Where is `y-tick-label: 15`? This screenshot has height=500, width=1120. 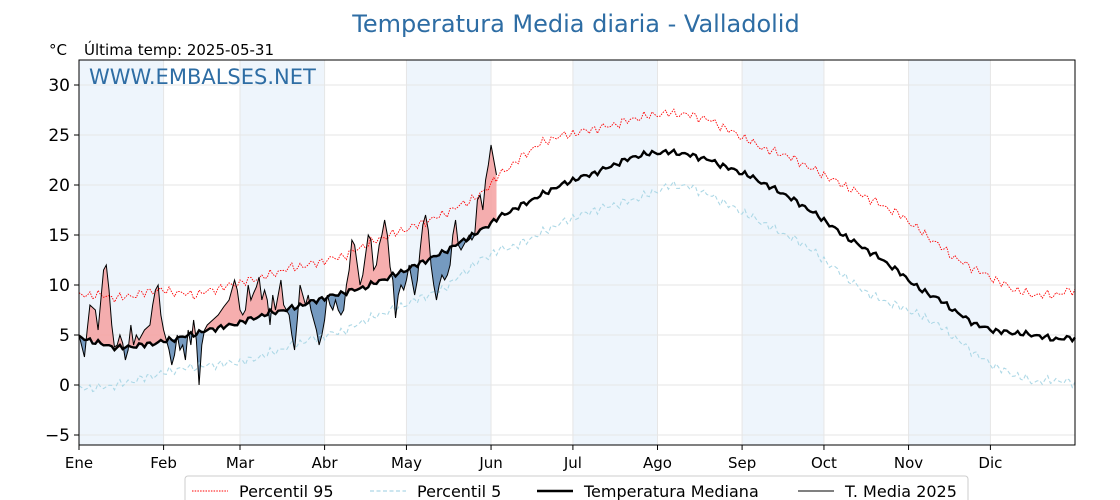 y-tick-label: 15 is located at coordinates (59, 236).